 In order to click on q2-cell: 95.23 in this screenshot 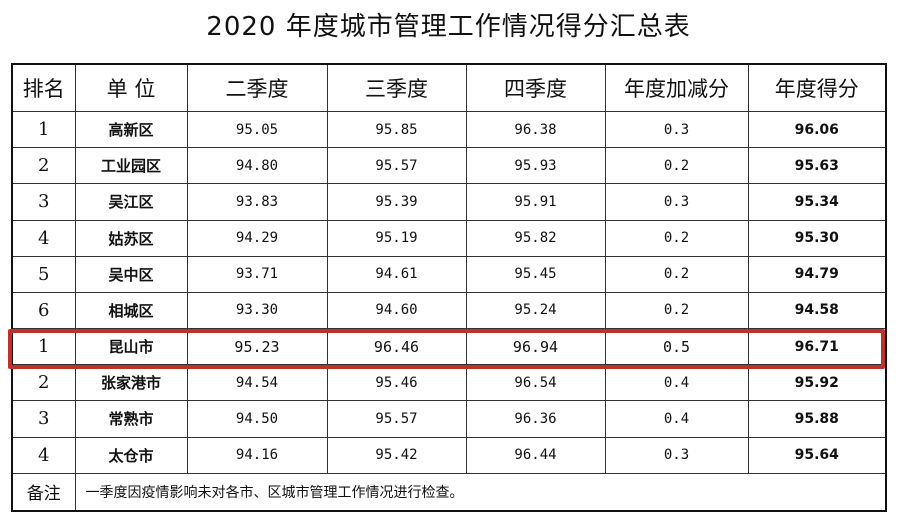, I will do `click(257, 347)`.